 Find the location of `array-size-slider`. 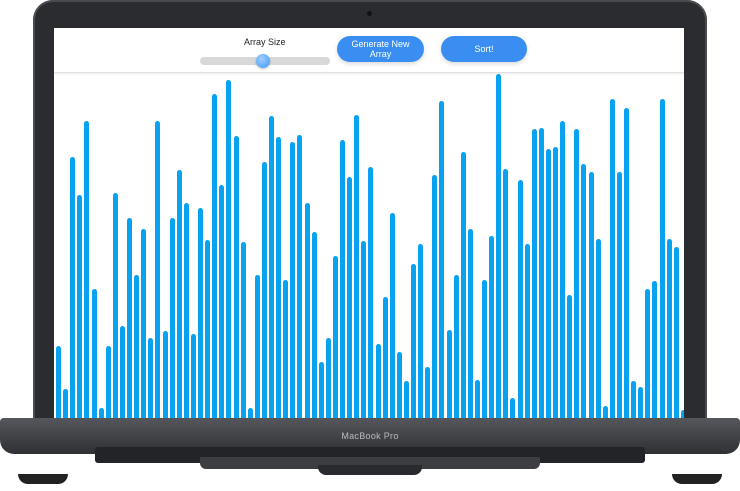

array-size-slider is located at coordinates (265, 61).